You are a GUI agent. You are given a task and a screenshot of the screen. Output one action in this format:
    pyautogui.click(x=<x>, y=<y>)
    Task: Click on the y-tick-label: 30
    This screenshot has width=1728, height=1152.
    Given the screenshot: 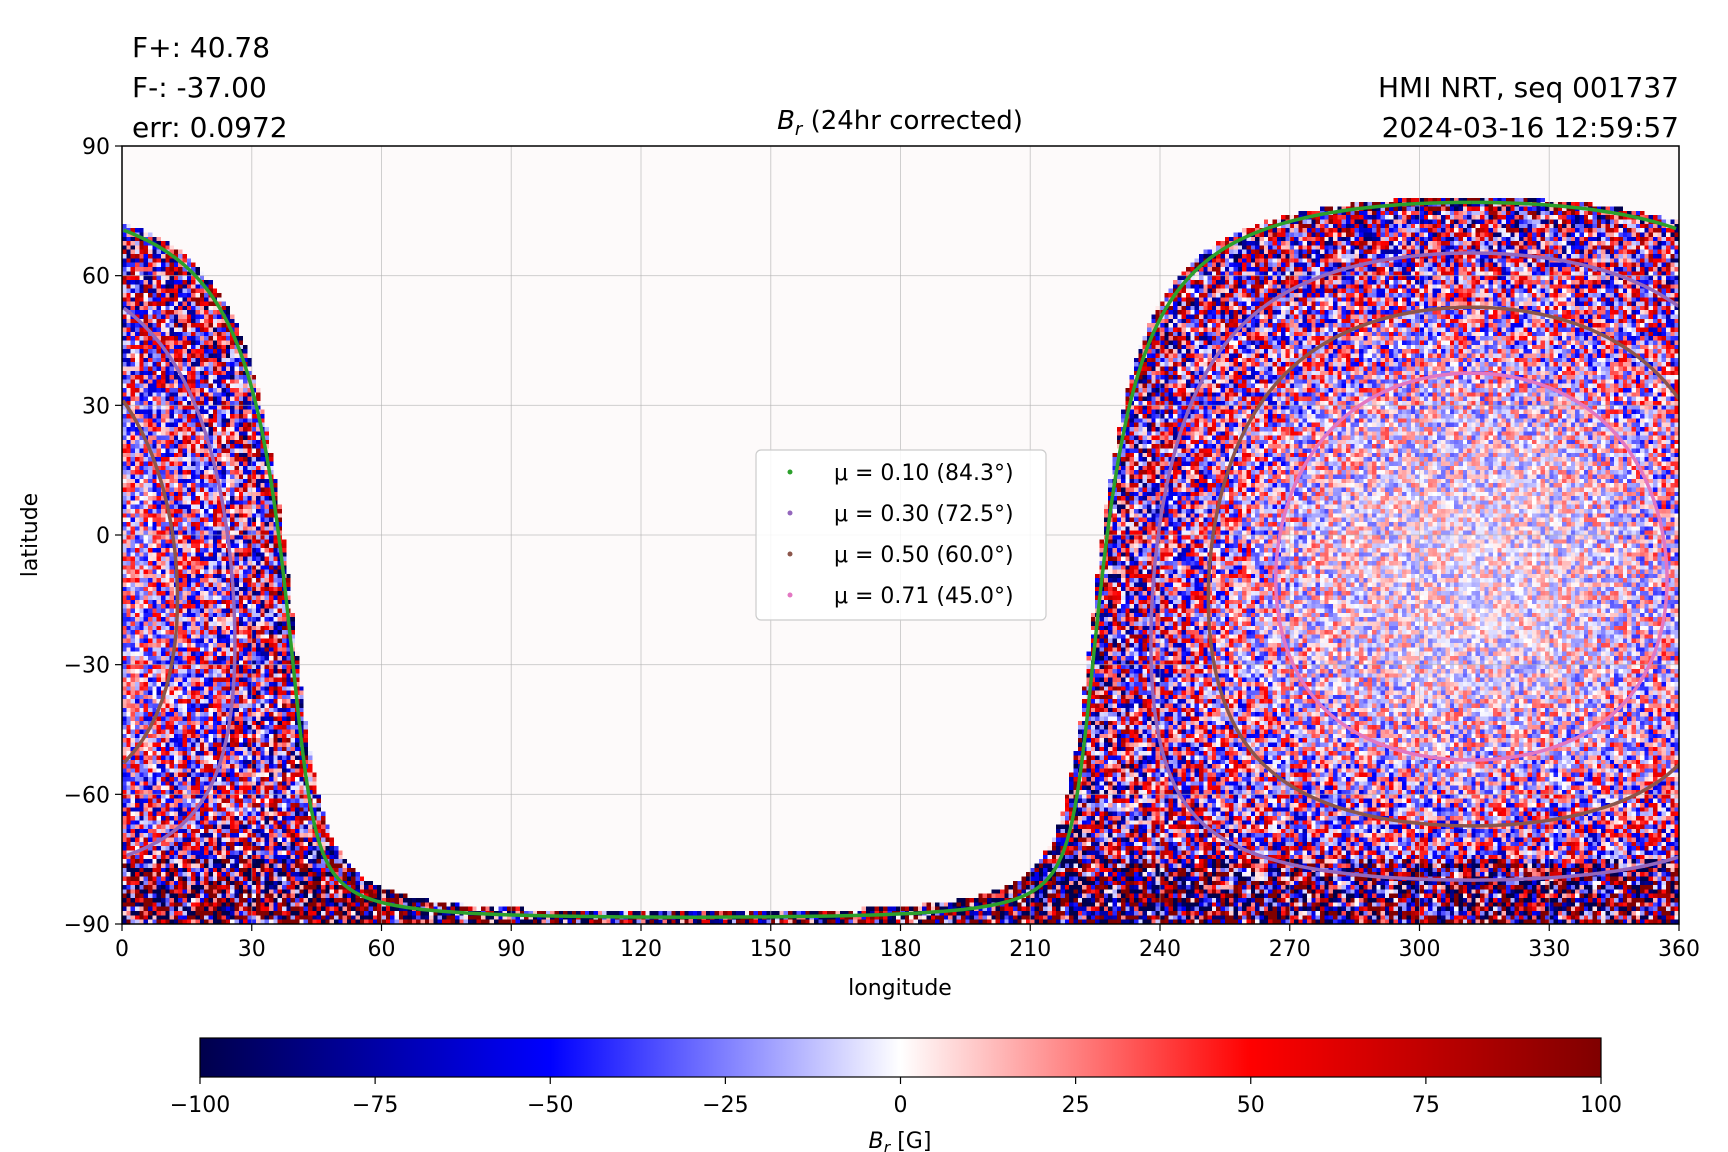 What is the action you would take?
    pyautogui.click(x=96, y=406)
    